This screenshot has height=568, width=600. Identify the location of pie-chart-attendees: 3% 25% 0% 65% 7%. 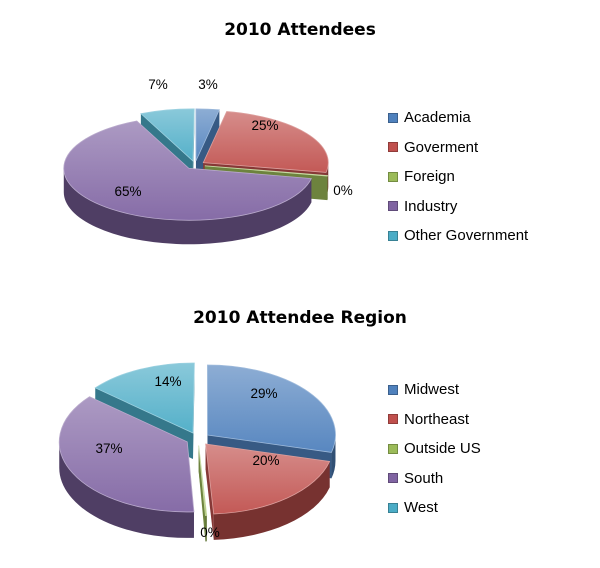
(208, 161).